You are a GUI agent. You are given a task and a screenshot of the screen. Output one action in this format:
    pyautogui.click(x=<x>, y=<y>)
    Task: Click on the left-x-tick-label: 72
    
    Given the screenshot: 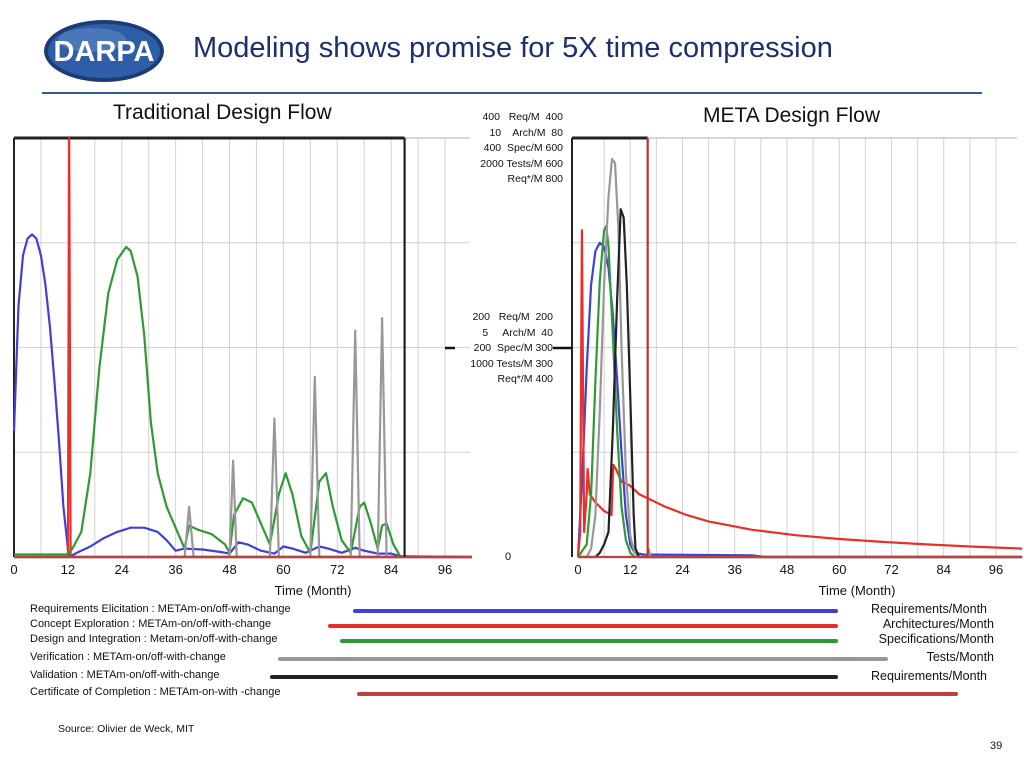 What is the action you would take?
    pyautogui.click(x=337, y=569)
    